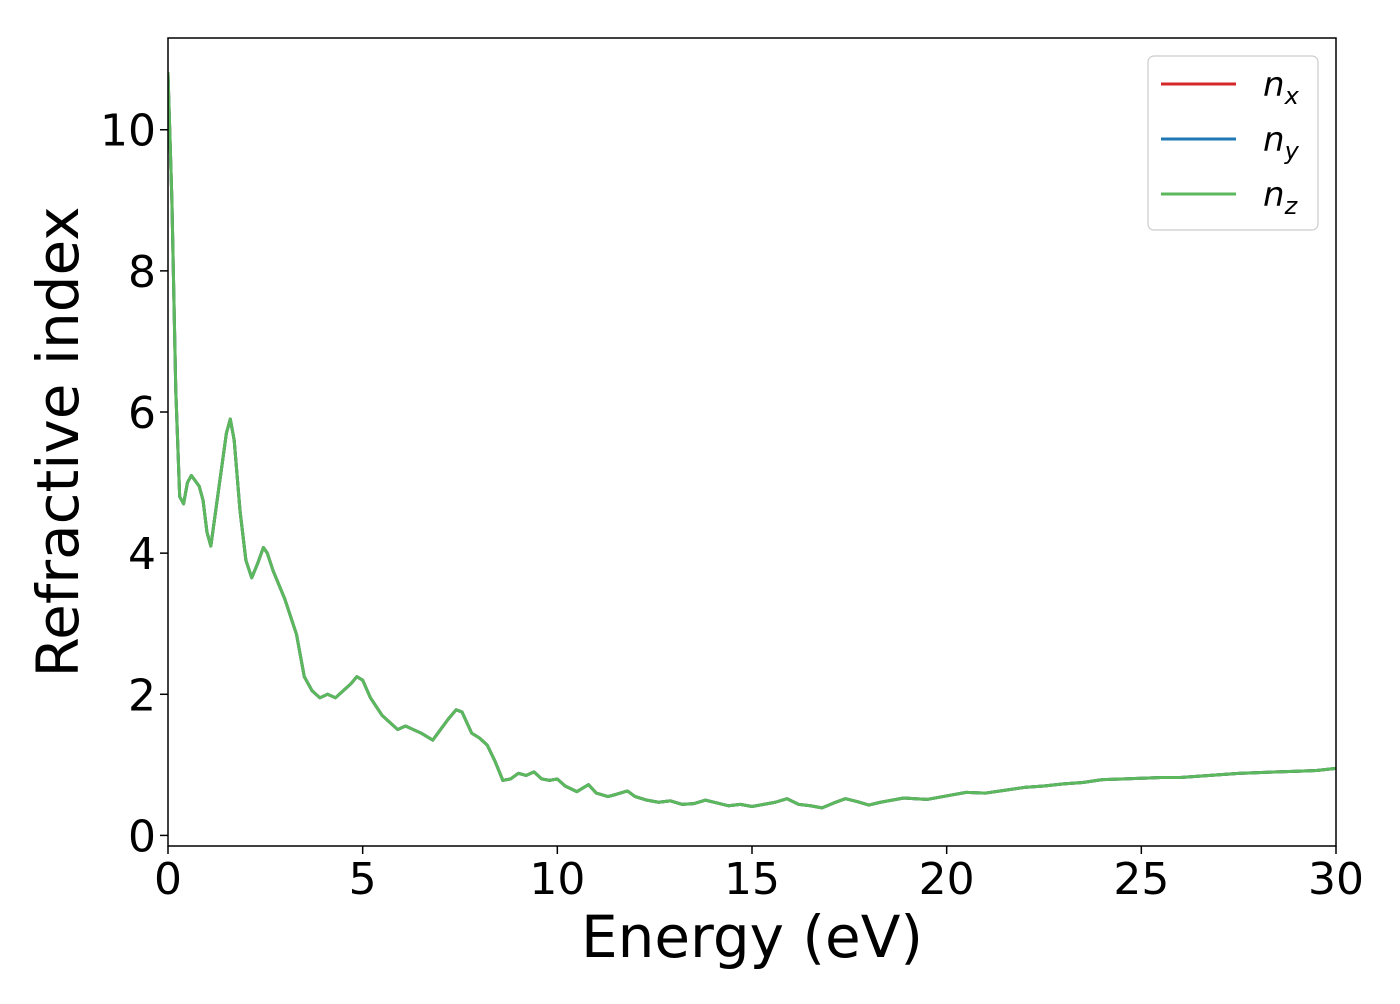 The width and height of the screenshot is (1400, 1004). What do you see at coordinates (58, 441) in the screenshot?
I see `y-axis-label: Refractive index` at bounding box center [58, 441].